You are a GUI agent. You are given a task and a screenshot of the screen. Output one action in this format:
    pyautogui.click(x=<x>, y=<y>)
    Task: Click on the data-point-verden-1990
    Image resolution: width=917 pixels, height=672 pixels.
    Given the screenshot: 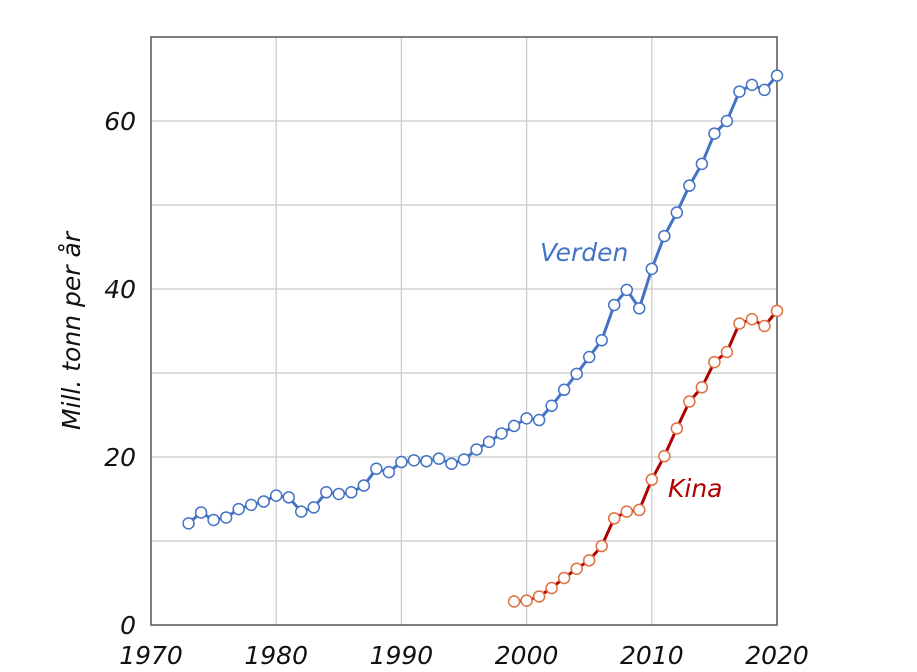 What is the action you would take?
    pyautogui.click(x=401, y=462)
    